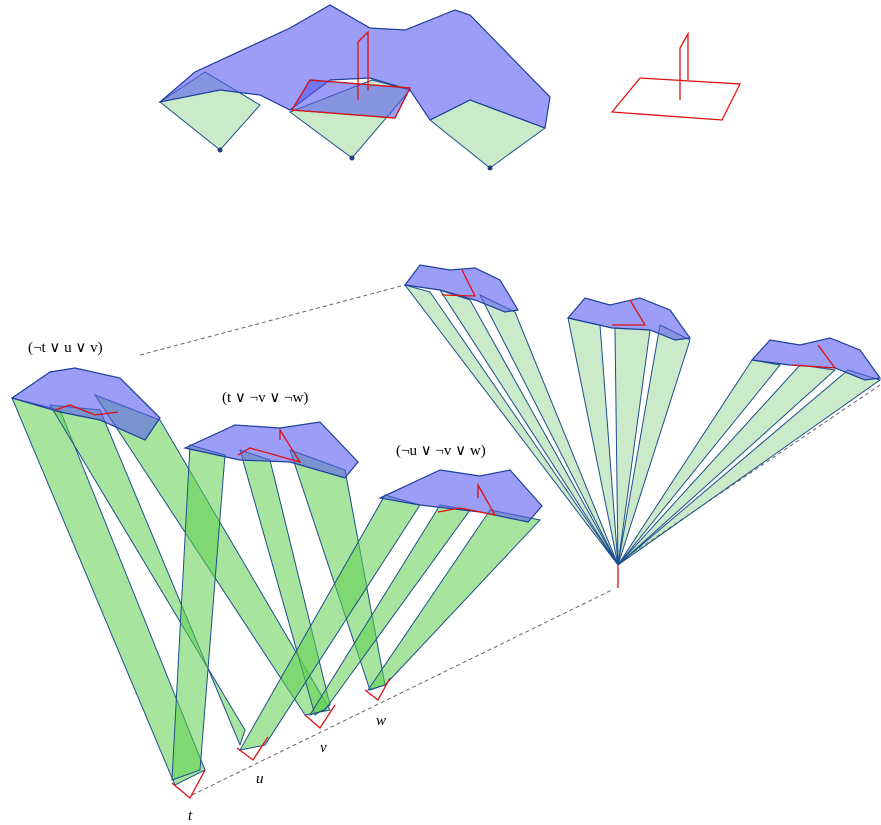  I want to click on variable-label: v, so click(323, 748).